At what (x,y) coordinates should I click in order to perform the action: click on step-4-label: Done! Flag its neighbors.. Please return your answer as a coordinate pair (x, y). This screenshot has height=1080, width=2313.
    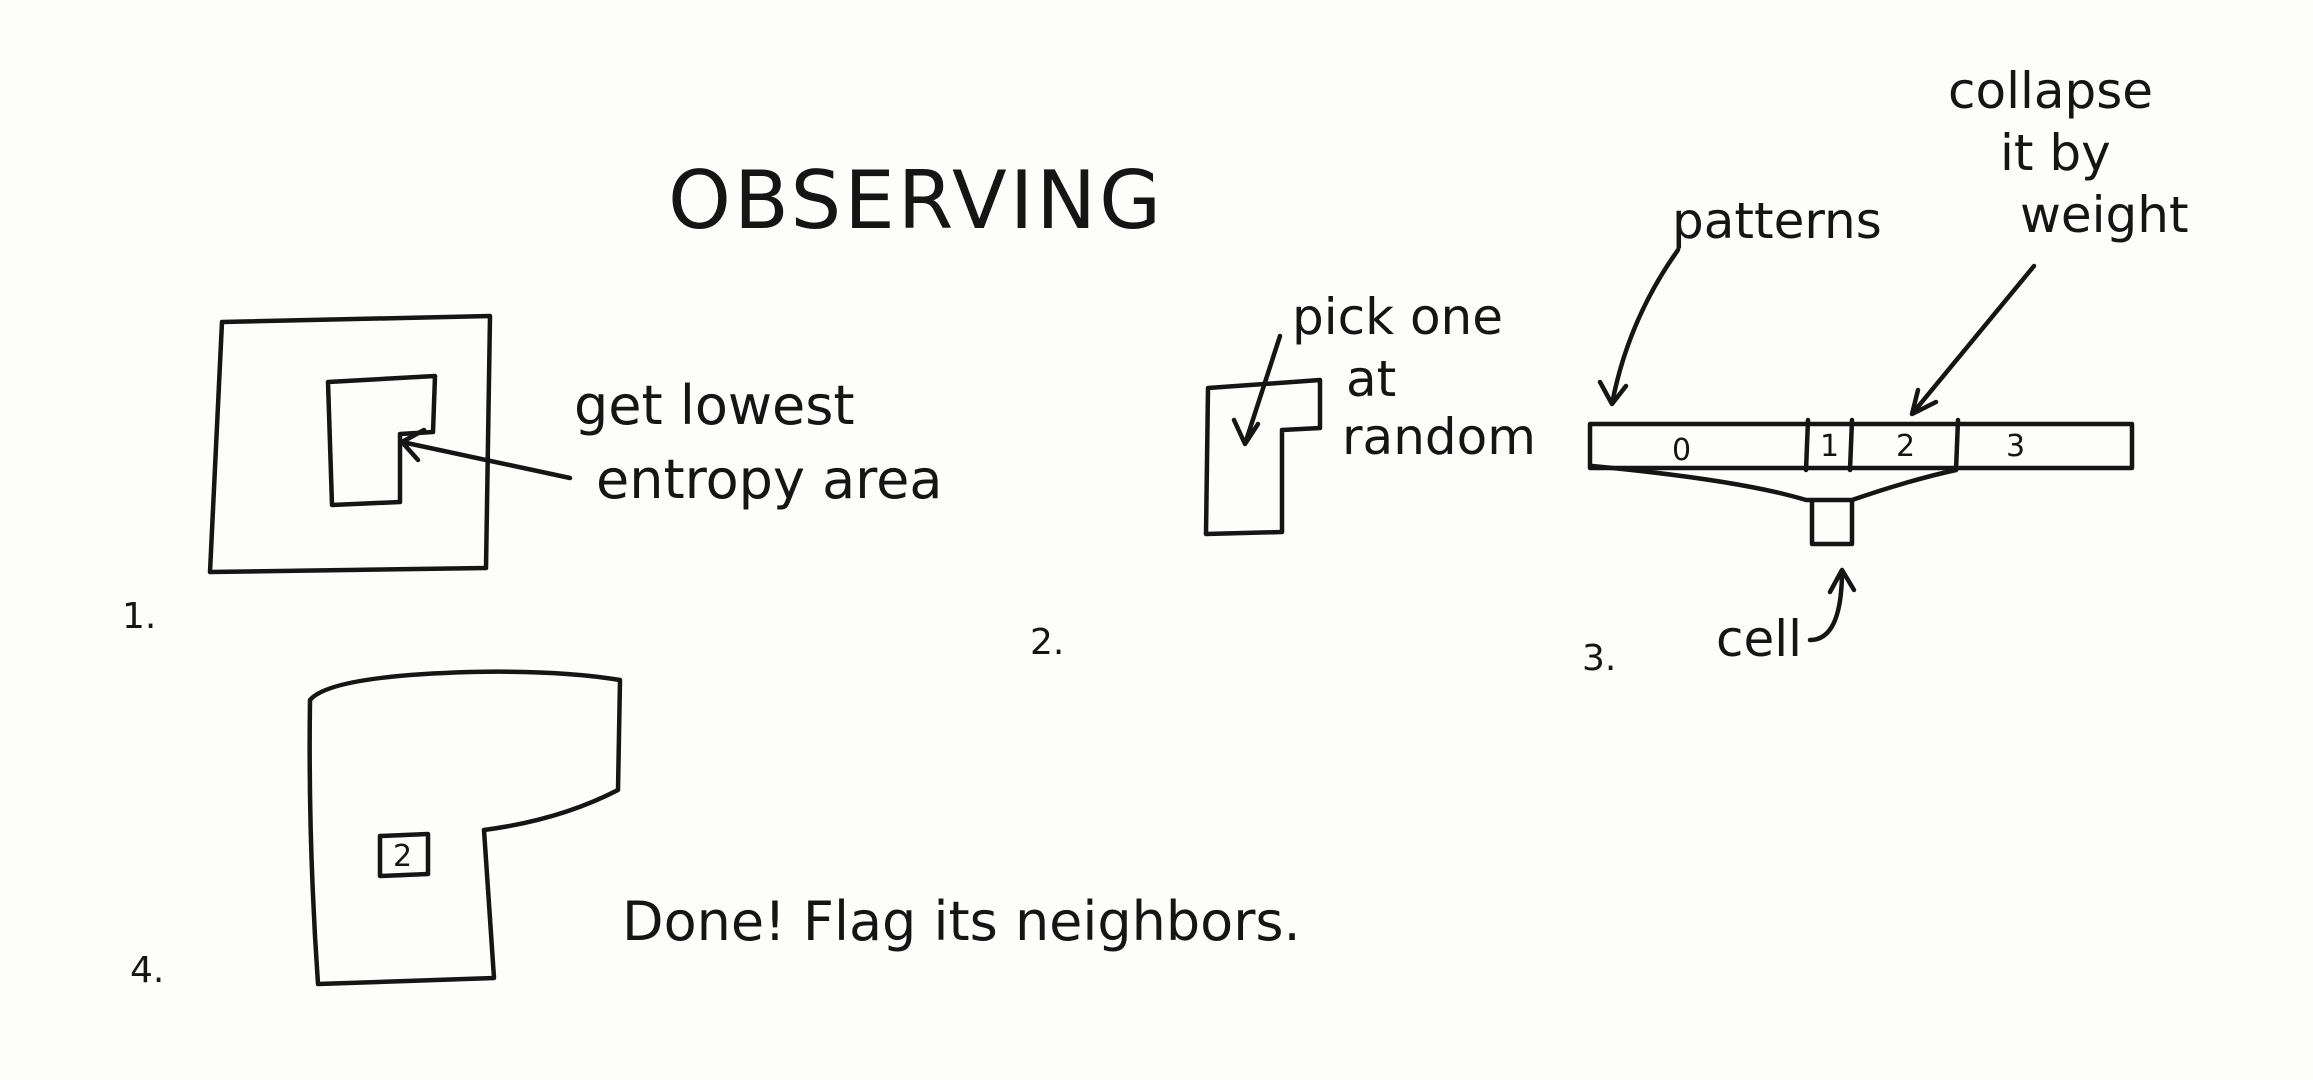
    Looking at the image, I should click on (961, 921).